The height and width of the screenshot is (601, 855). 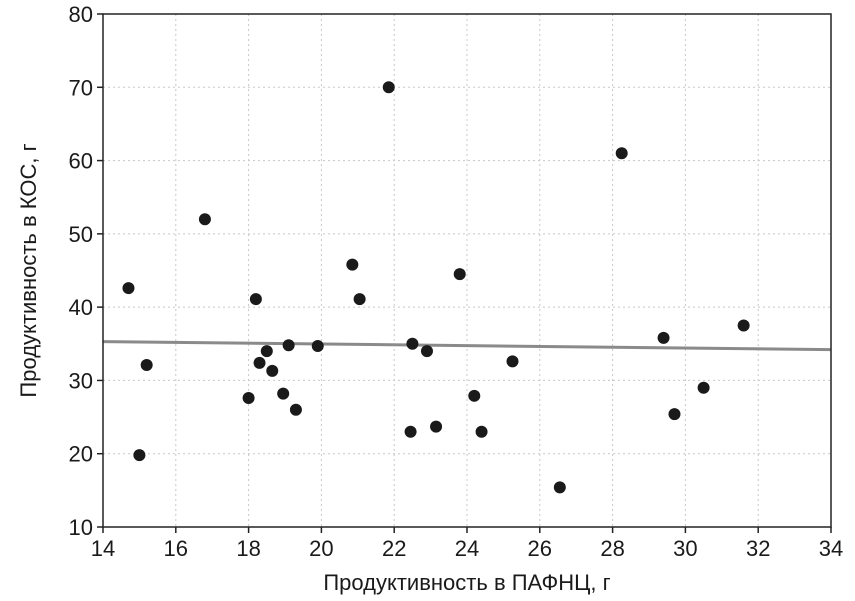 I want to click on y-tick-label: 40, so click(x=81, y=307).